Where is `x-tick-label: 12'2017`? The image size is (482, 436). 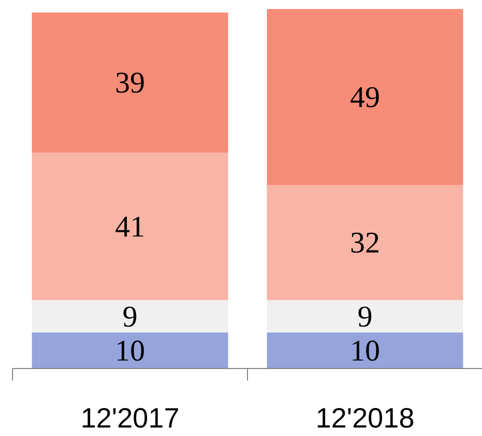 x-tick-label: 12'2017 is located at coordinates (130, 418).